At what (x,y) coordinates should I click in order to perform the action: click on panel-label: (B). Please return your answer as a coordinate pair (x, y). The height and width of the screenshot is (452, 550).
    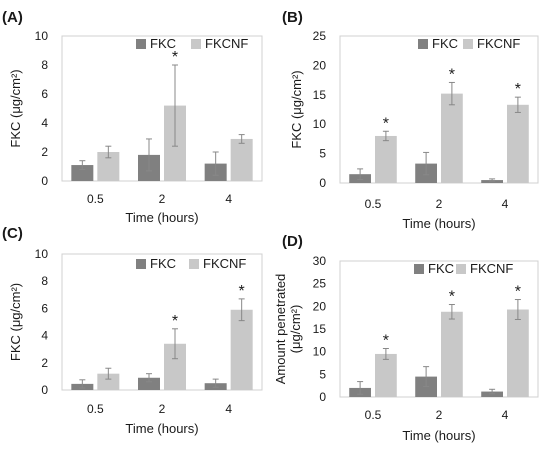
    Looking at the image, I should click on (292, 17).